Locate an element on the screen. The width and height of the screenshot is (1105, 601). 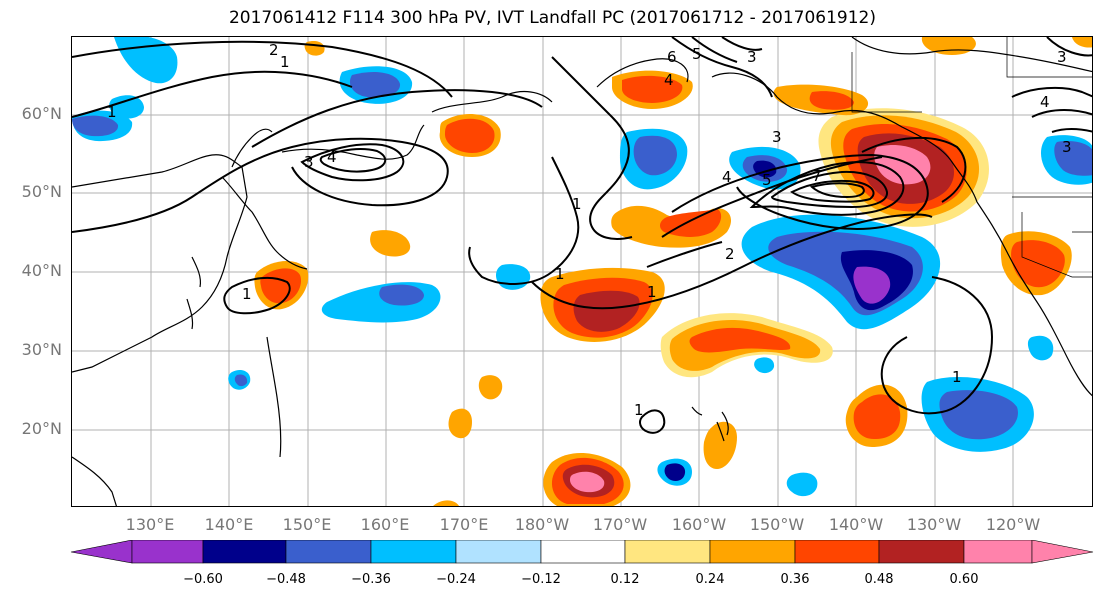
lon-label-120w: 120°W is located at coordinates (1013, 524).